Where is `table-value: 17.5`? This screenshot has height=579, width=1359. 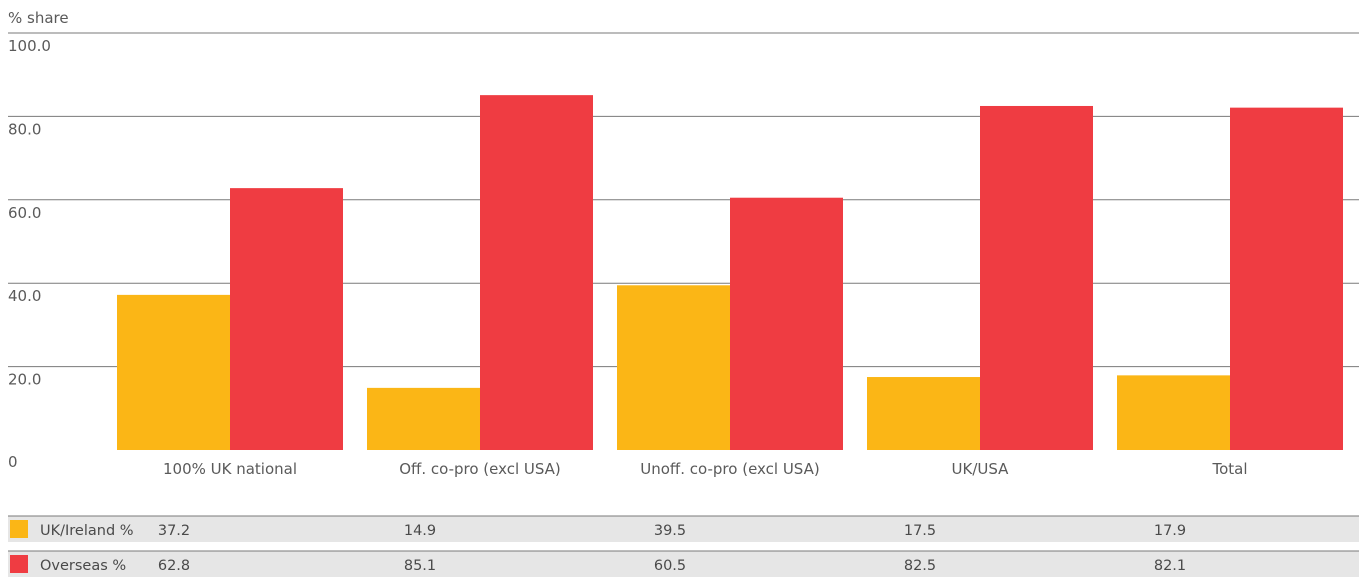
table-value: 17.5 is located at coordinates (920, 531).